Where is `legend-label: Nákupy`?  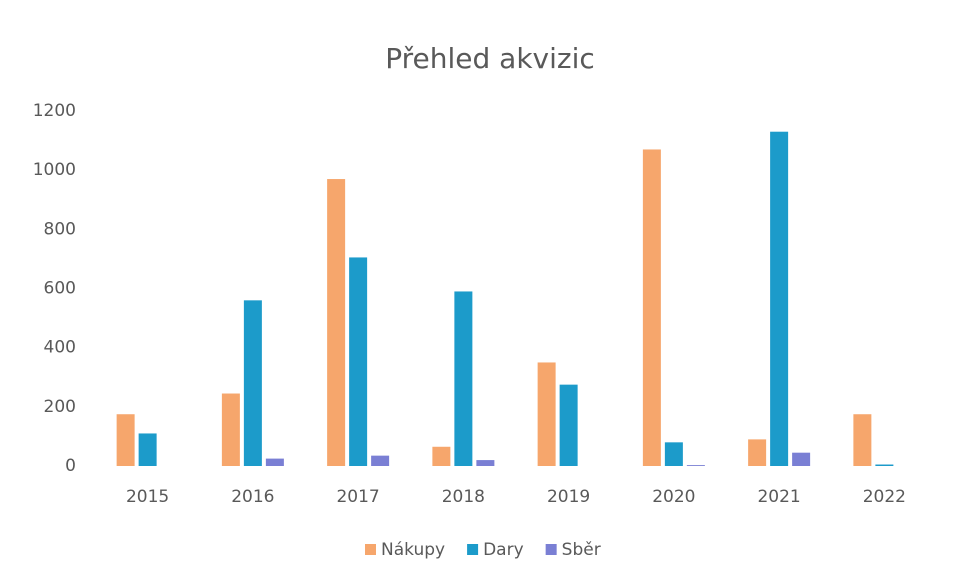
legend-label: Nákupy is located at coordinates (413, 550).